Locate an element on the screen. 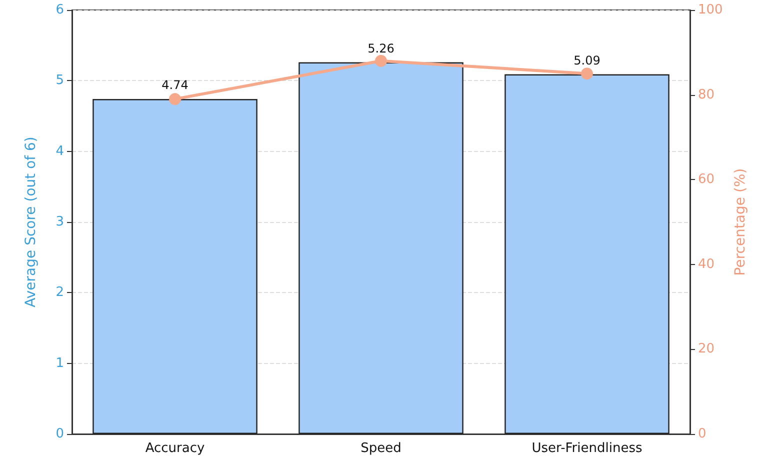 This screenshot has height=462, width=777. y2-tick-label: 0 is located at coordinates (702, 434).